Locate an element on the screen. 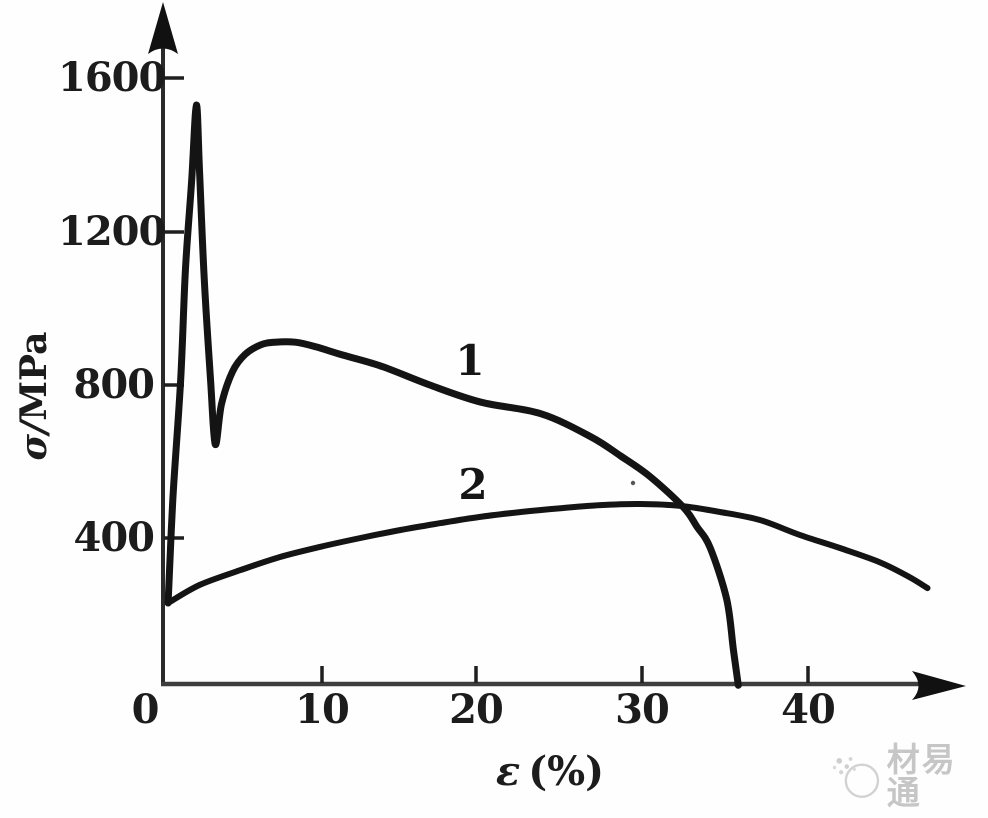 The width and height of the screenshot is (988, 818). scan-speck is located at coordinates (633, 483).